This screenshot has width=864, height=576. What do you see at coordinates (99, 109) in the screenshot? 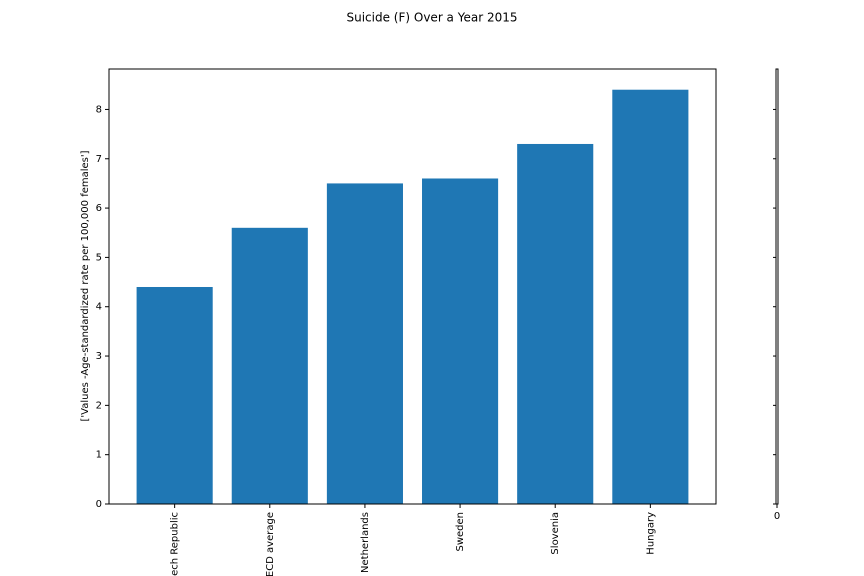
I see `y-tick-label: 8` at bounding box center [99, 109].